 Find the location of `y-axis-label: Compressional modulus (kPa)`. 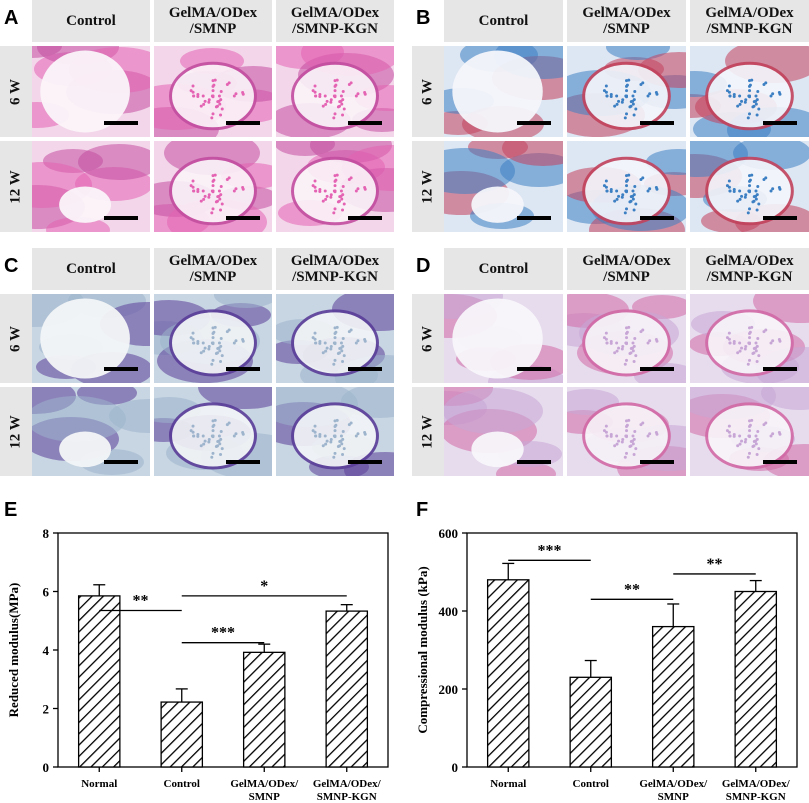

y-axis-label: Compressional modulus (kPa) is located at coordinates (422, 649).